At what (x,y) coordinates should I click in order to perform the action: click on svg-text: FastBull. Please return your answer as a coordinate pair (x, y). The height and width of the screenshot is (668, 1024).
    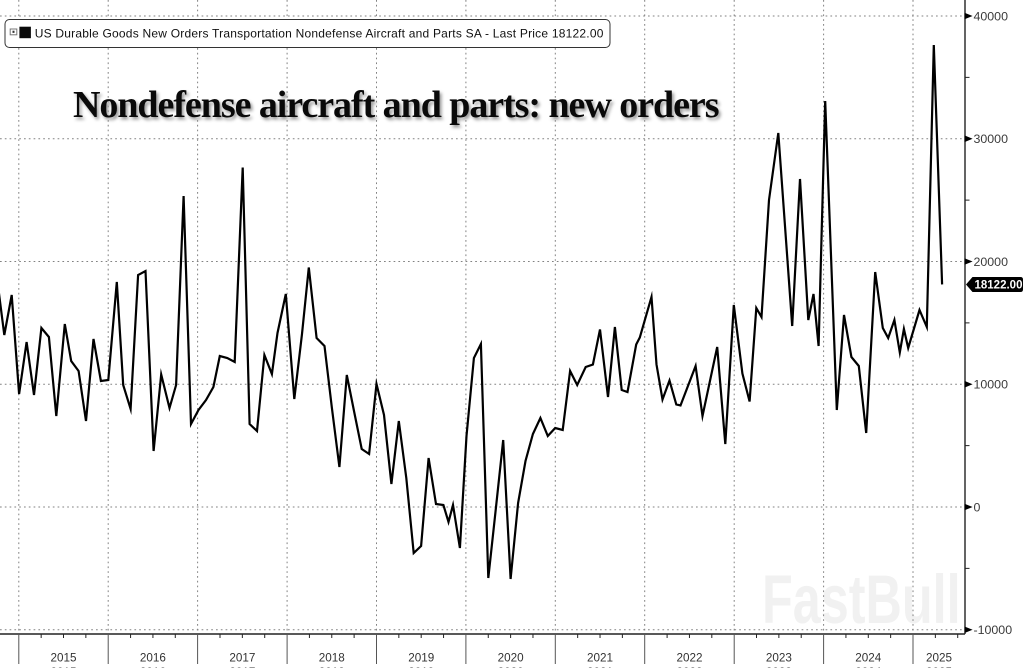
    Looking at the image, I should click on (861, 599).